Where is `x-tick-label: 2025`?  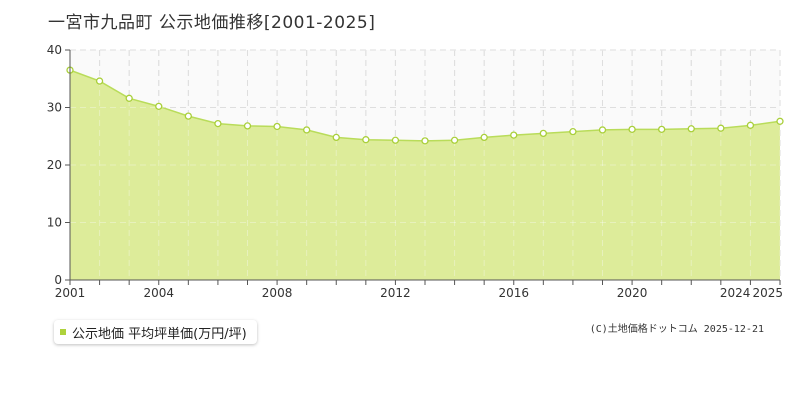 x-tick-label: 2025 is located at coordinates (767, 293).